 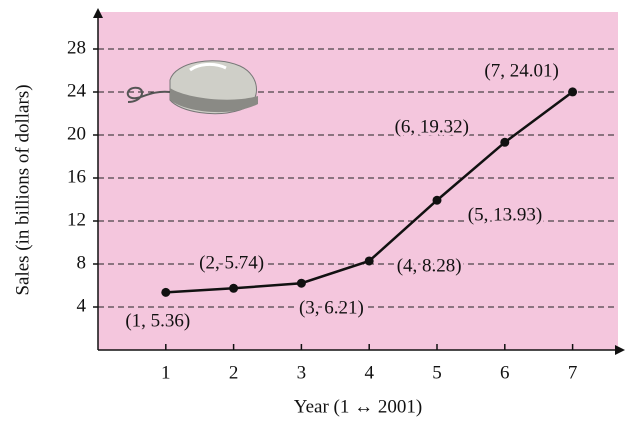 I want to click on y-tick-label: 24, so click(x=77, y=90).